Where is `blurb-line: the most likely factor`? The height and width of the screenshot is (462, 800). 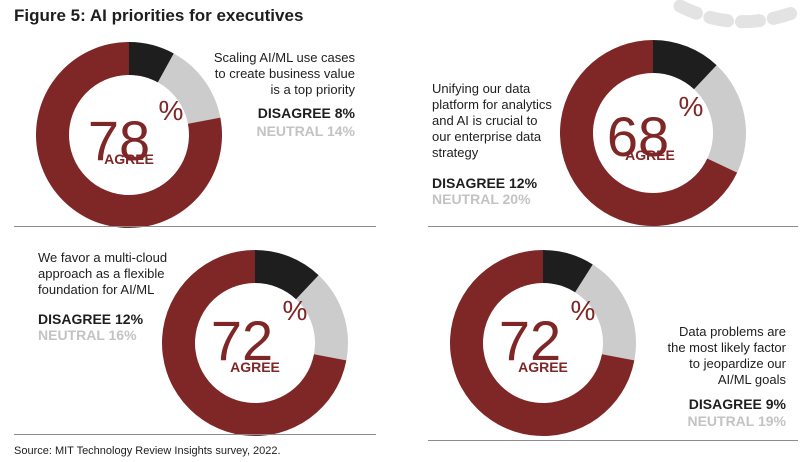 blurb-line: the most likely factor is located at coordinates (727, 347).